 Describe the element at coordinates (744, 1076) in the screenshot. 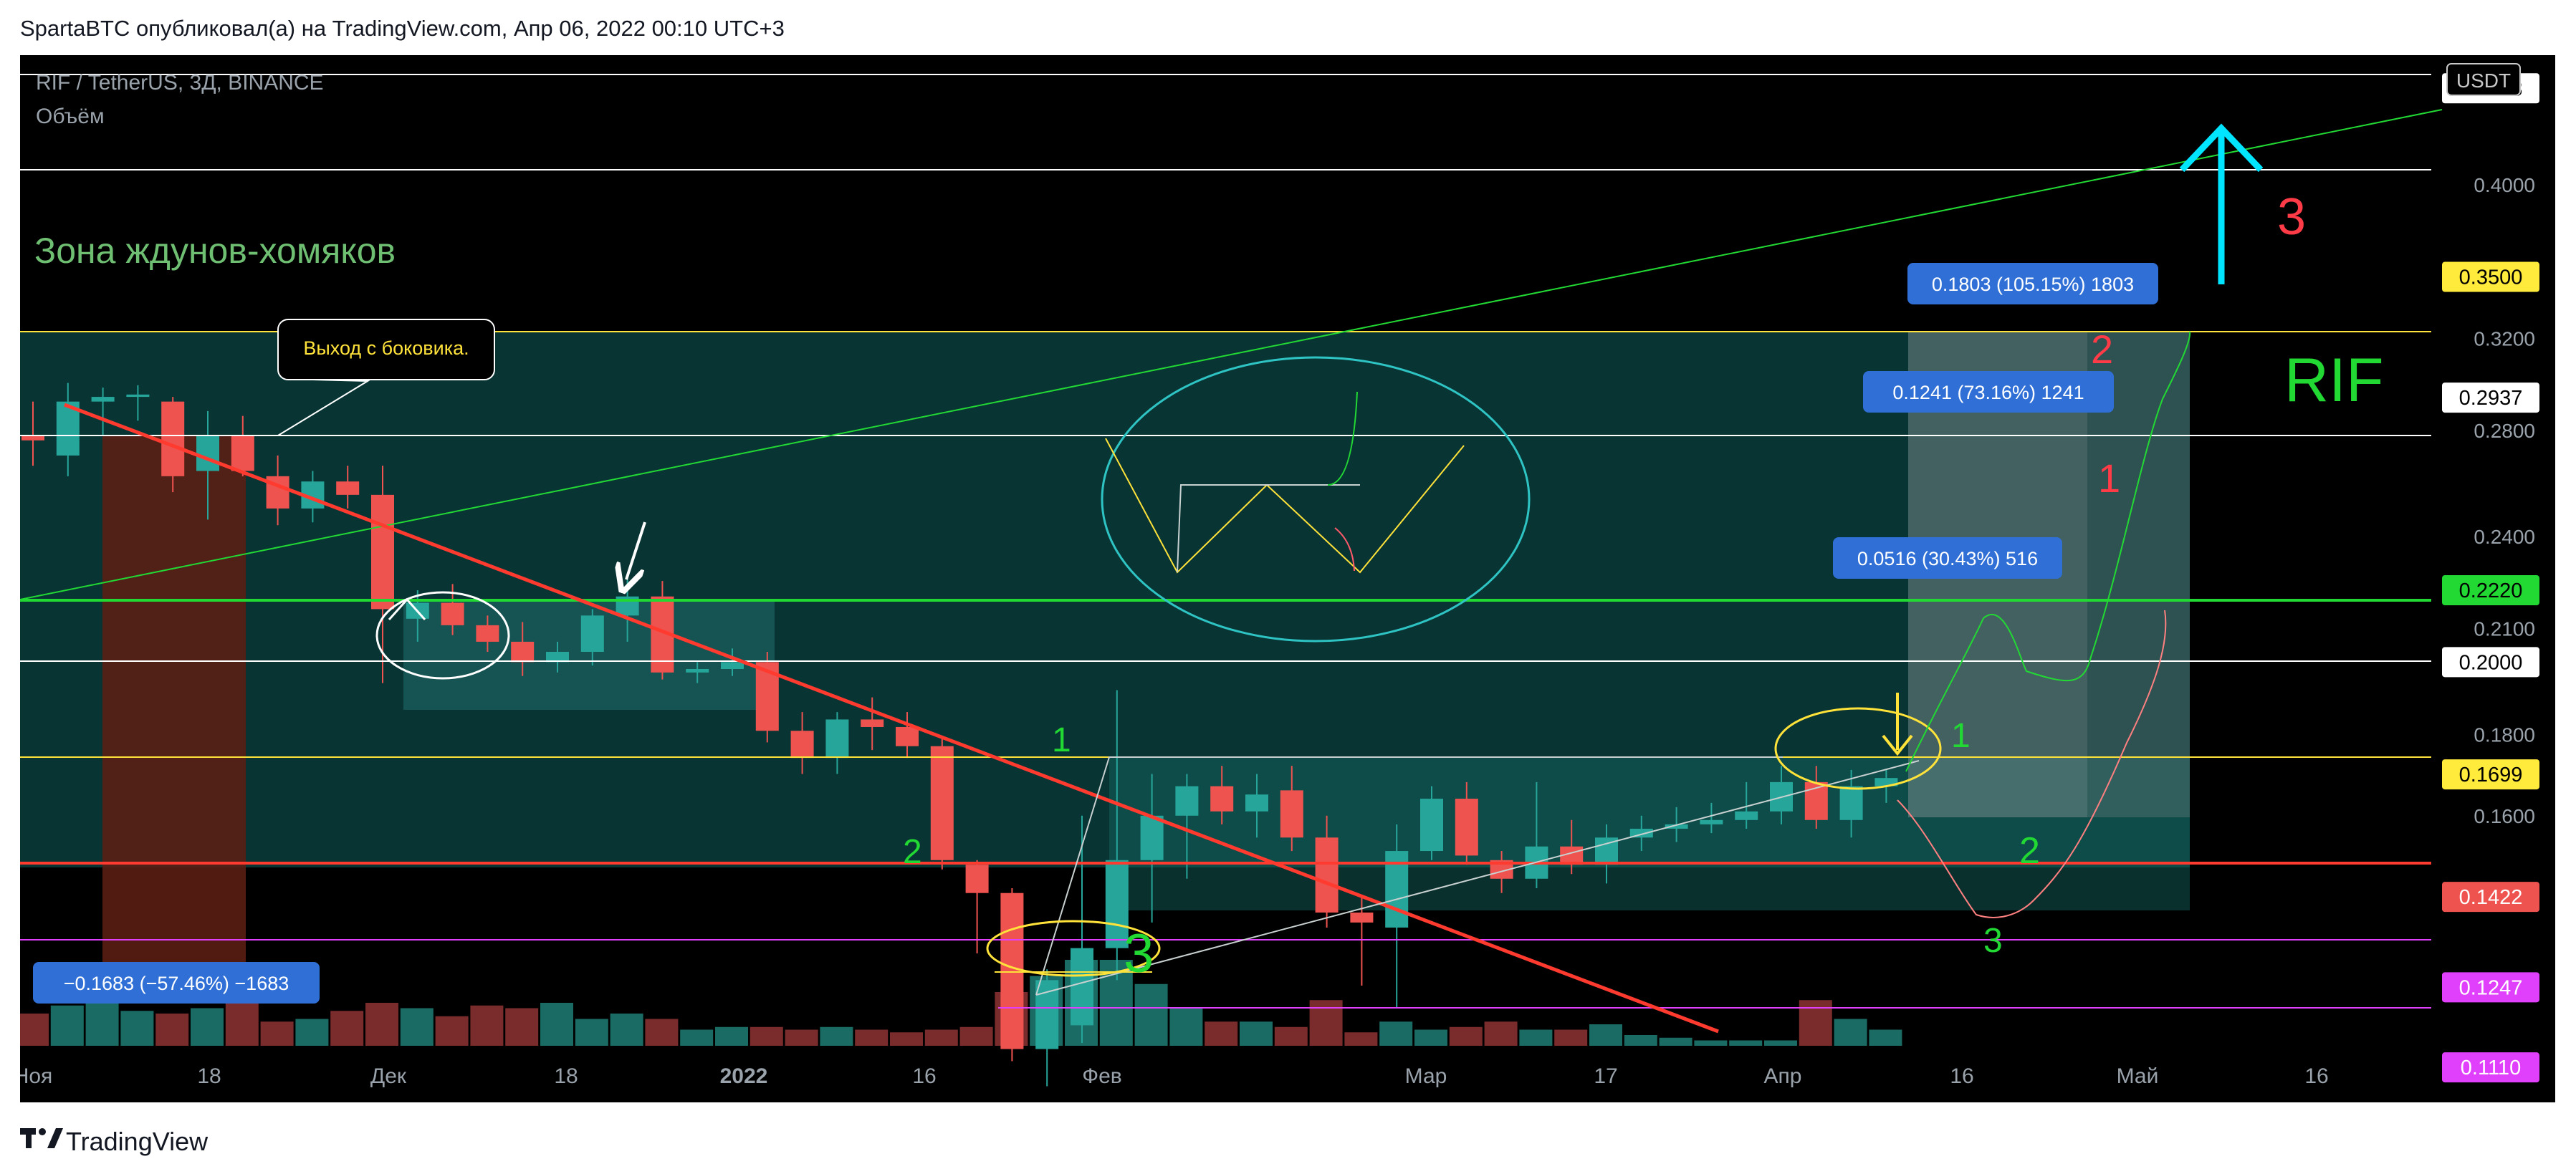

I see `time-tick-label: 2022` at that location.